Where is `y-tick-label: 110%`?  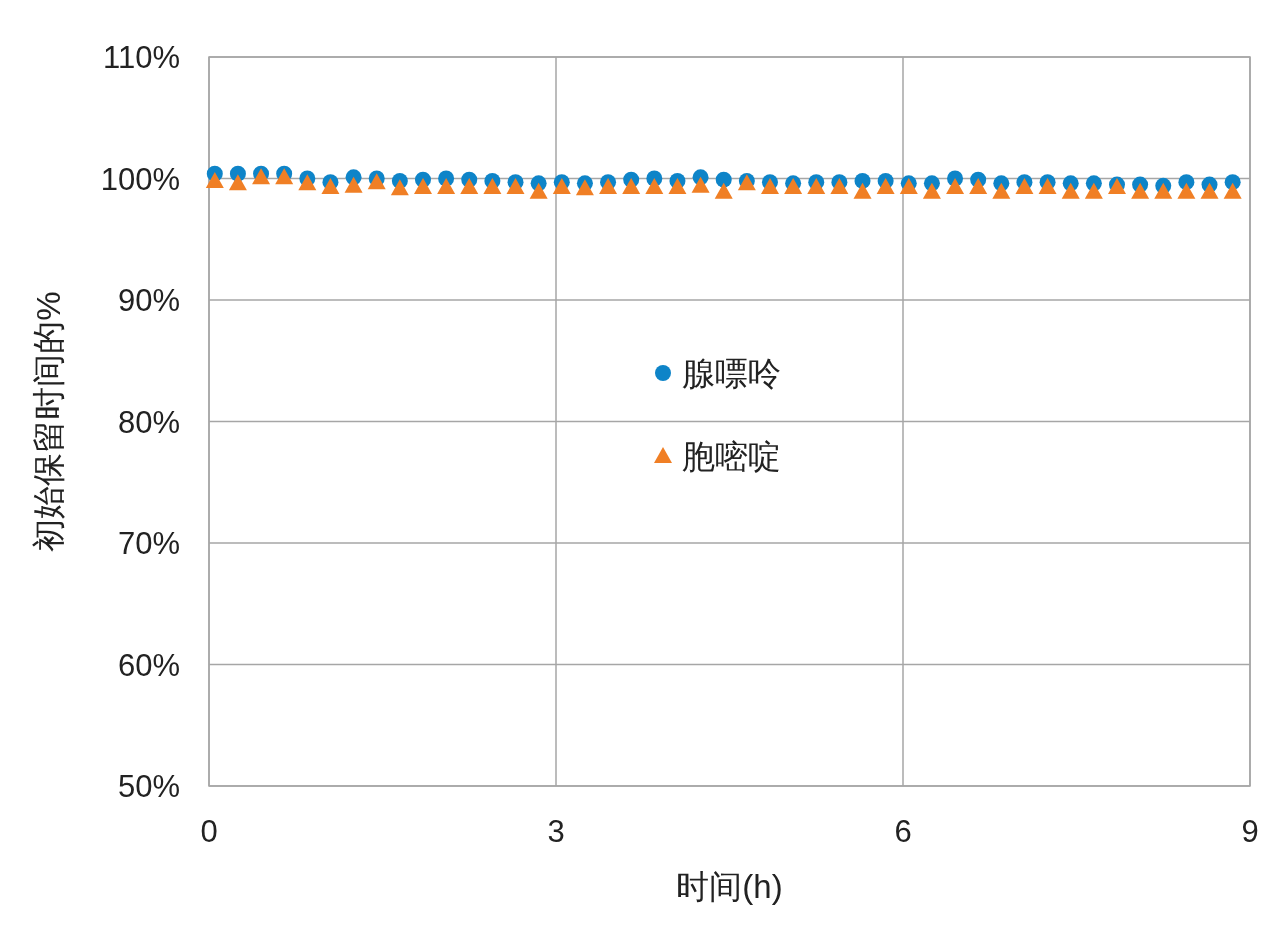 y-tick-label: 110% is located at coordinates (141, 57).